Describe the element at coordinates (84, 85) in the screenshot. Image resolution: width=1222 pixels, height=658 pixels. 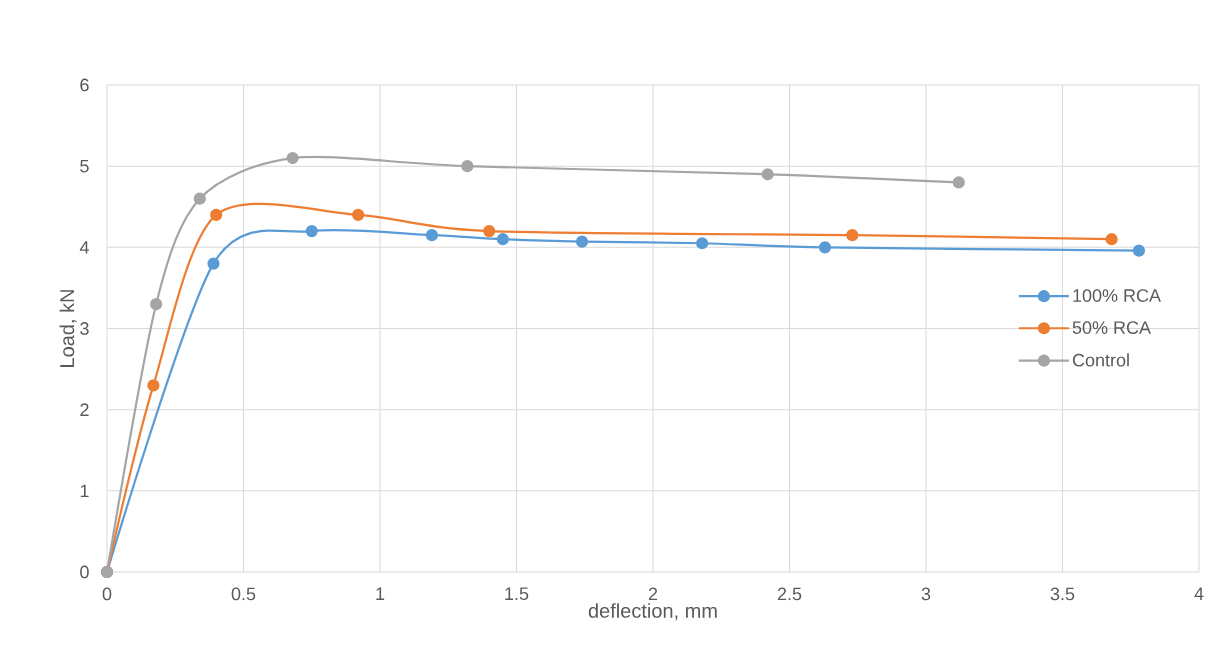
I see `y-tick-label: 6` at that location.